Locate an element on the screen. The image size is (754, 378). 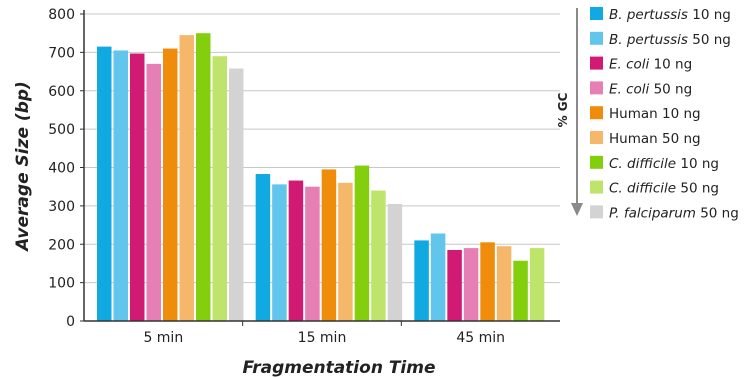
y-tick-label: 700 is located at coordinates (61, 53).